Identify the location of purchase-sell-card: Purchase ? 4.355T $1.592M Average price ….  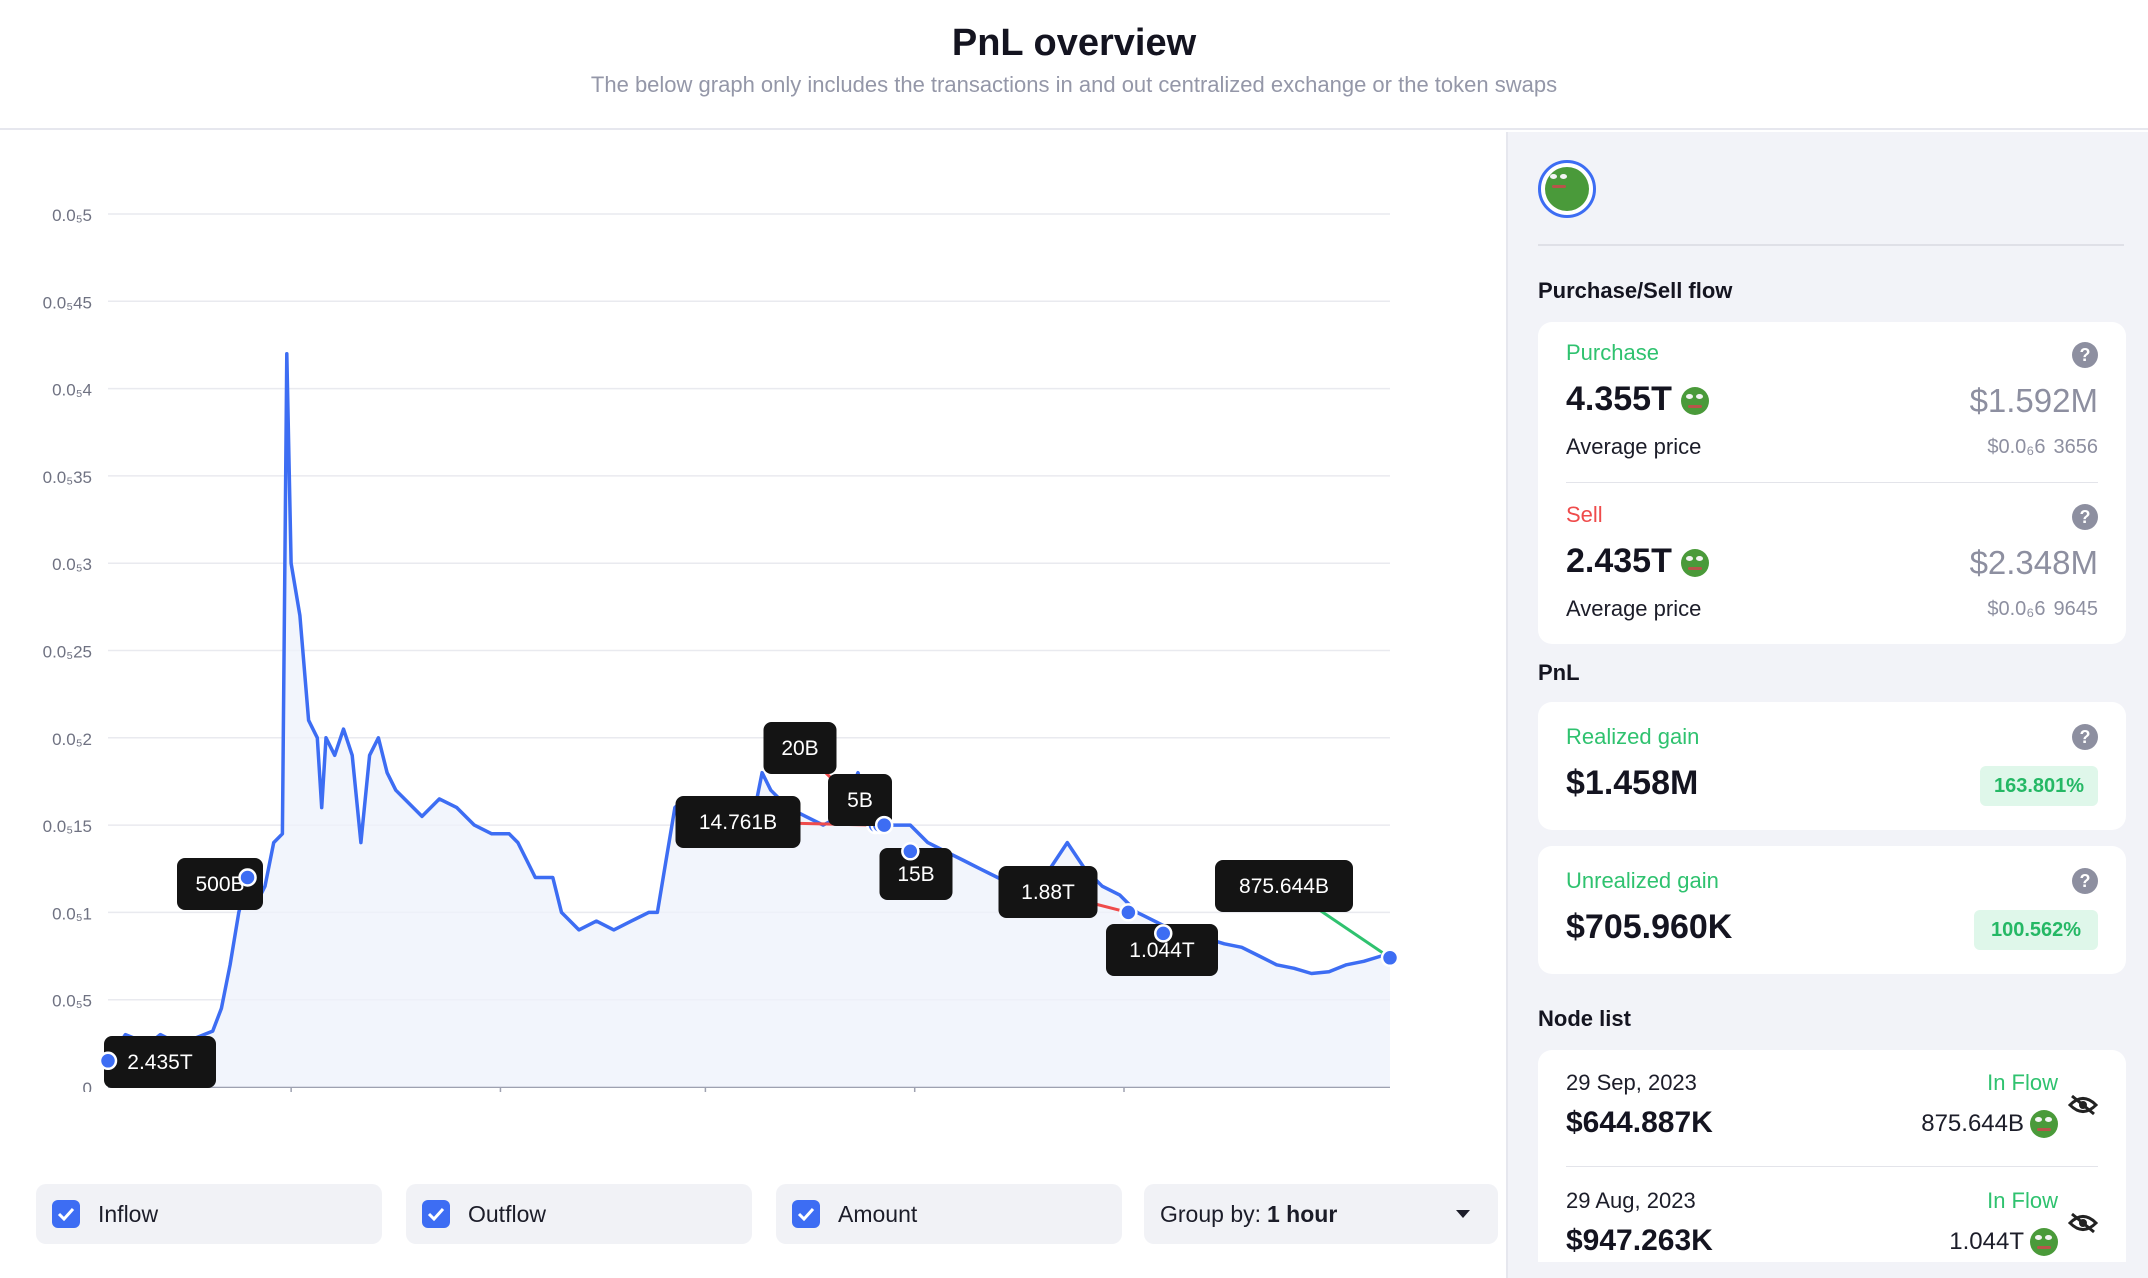
(1832, 483).